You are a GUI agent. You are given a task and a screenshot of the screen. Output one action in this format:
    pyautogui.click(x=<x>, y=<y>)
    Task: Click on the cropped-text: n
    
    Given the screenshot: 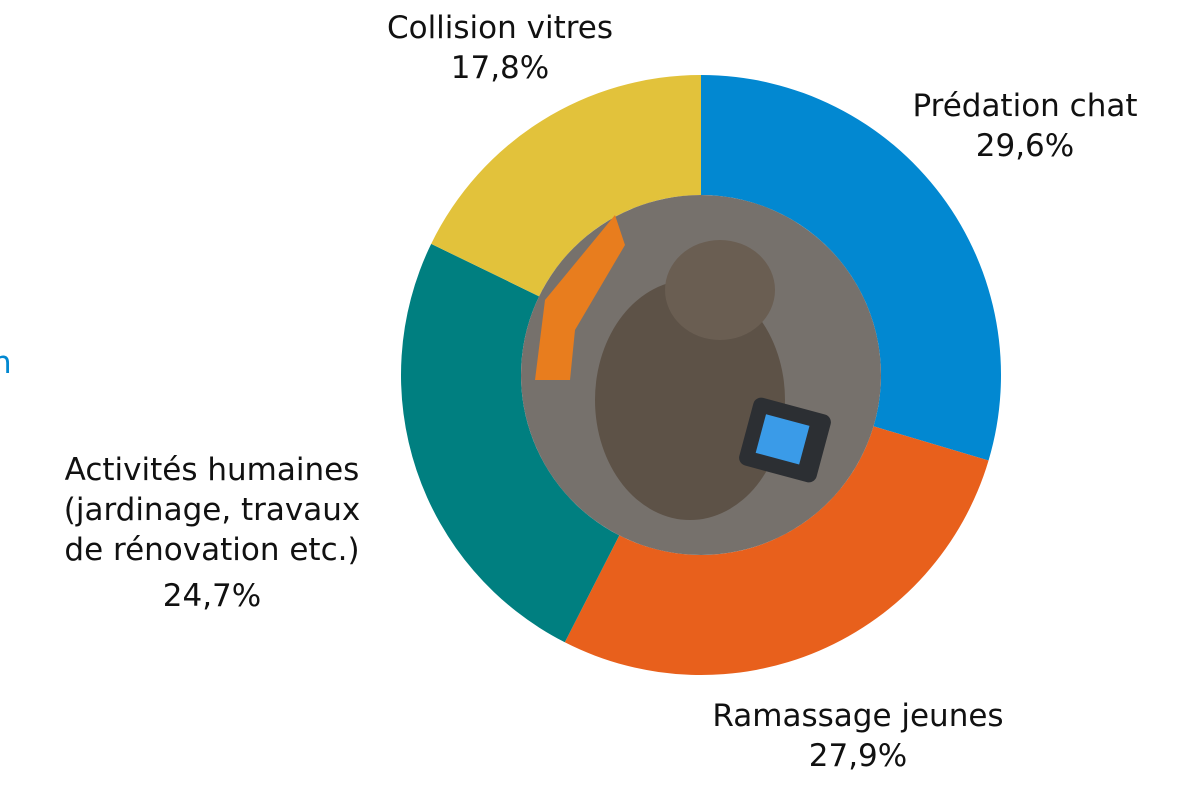 What is the action you would take?
    pyautogui.click(x=6, y=363)
    